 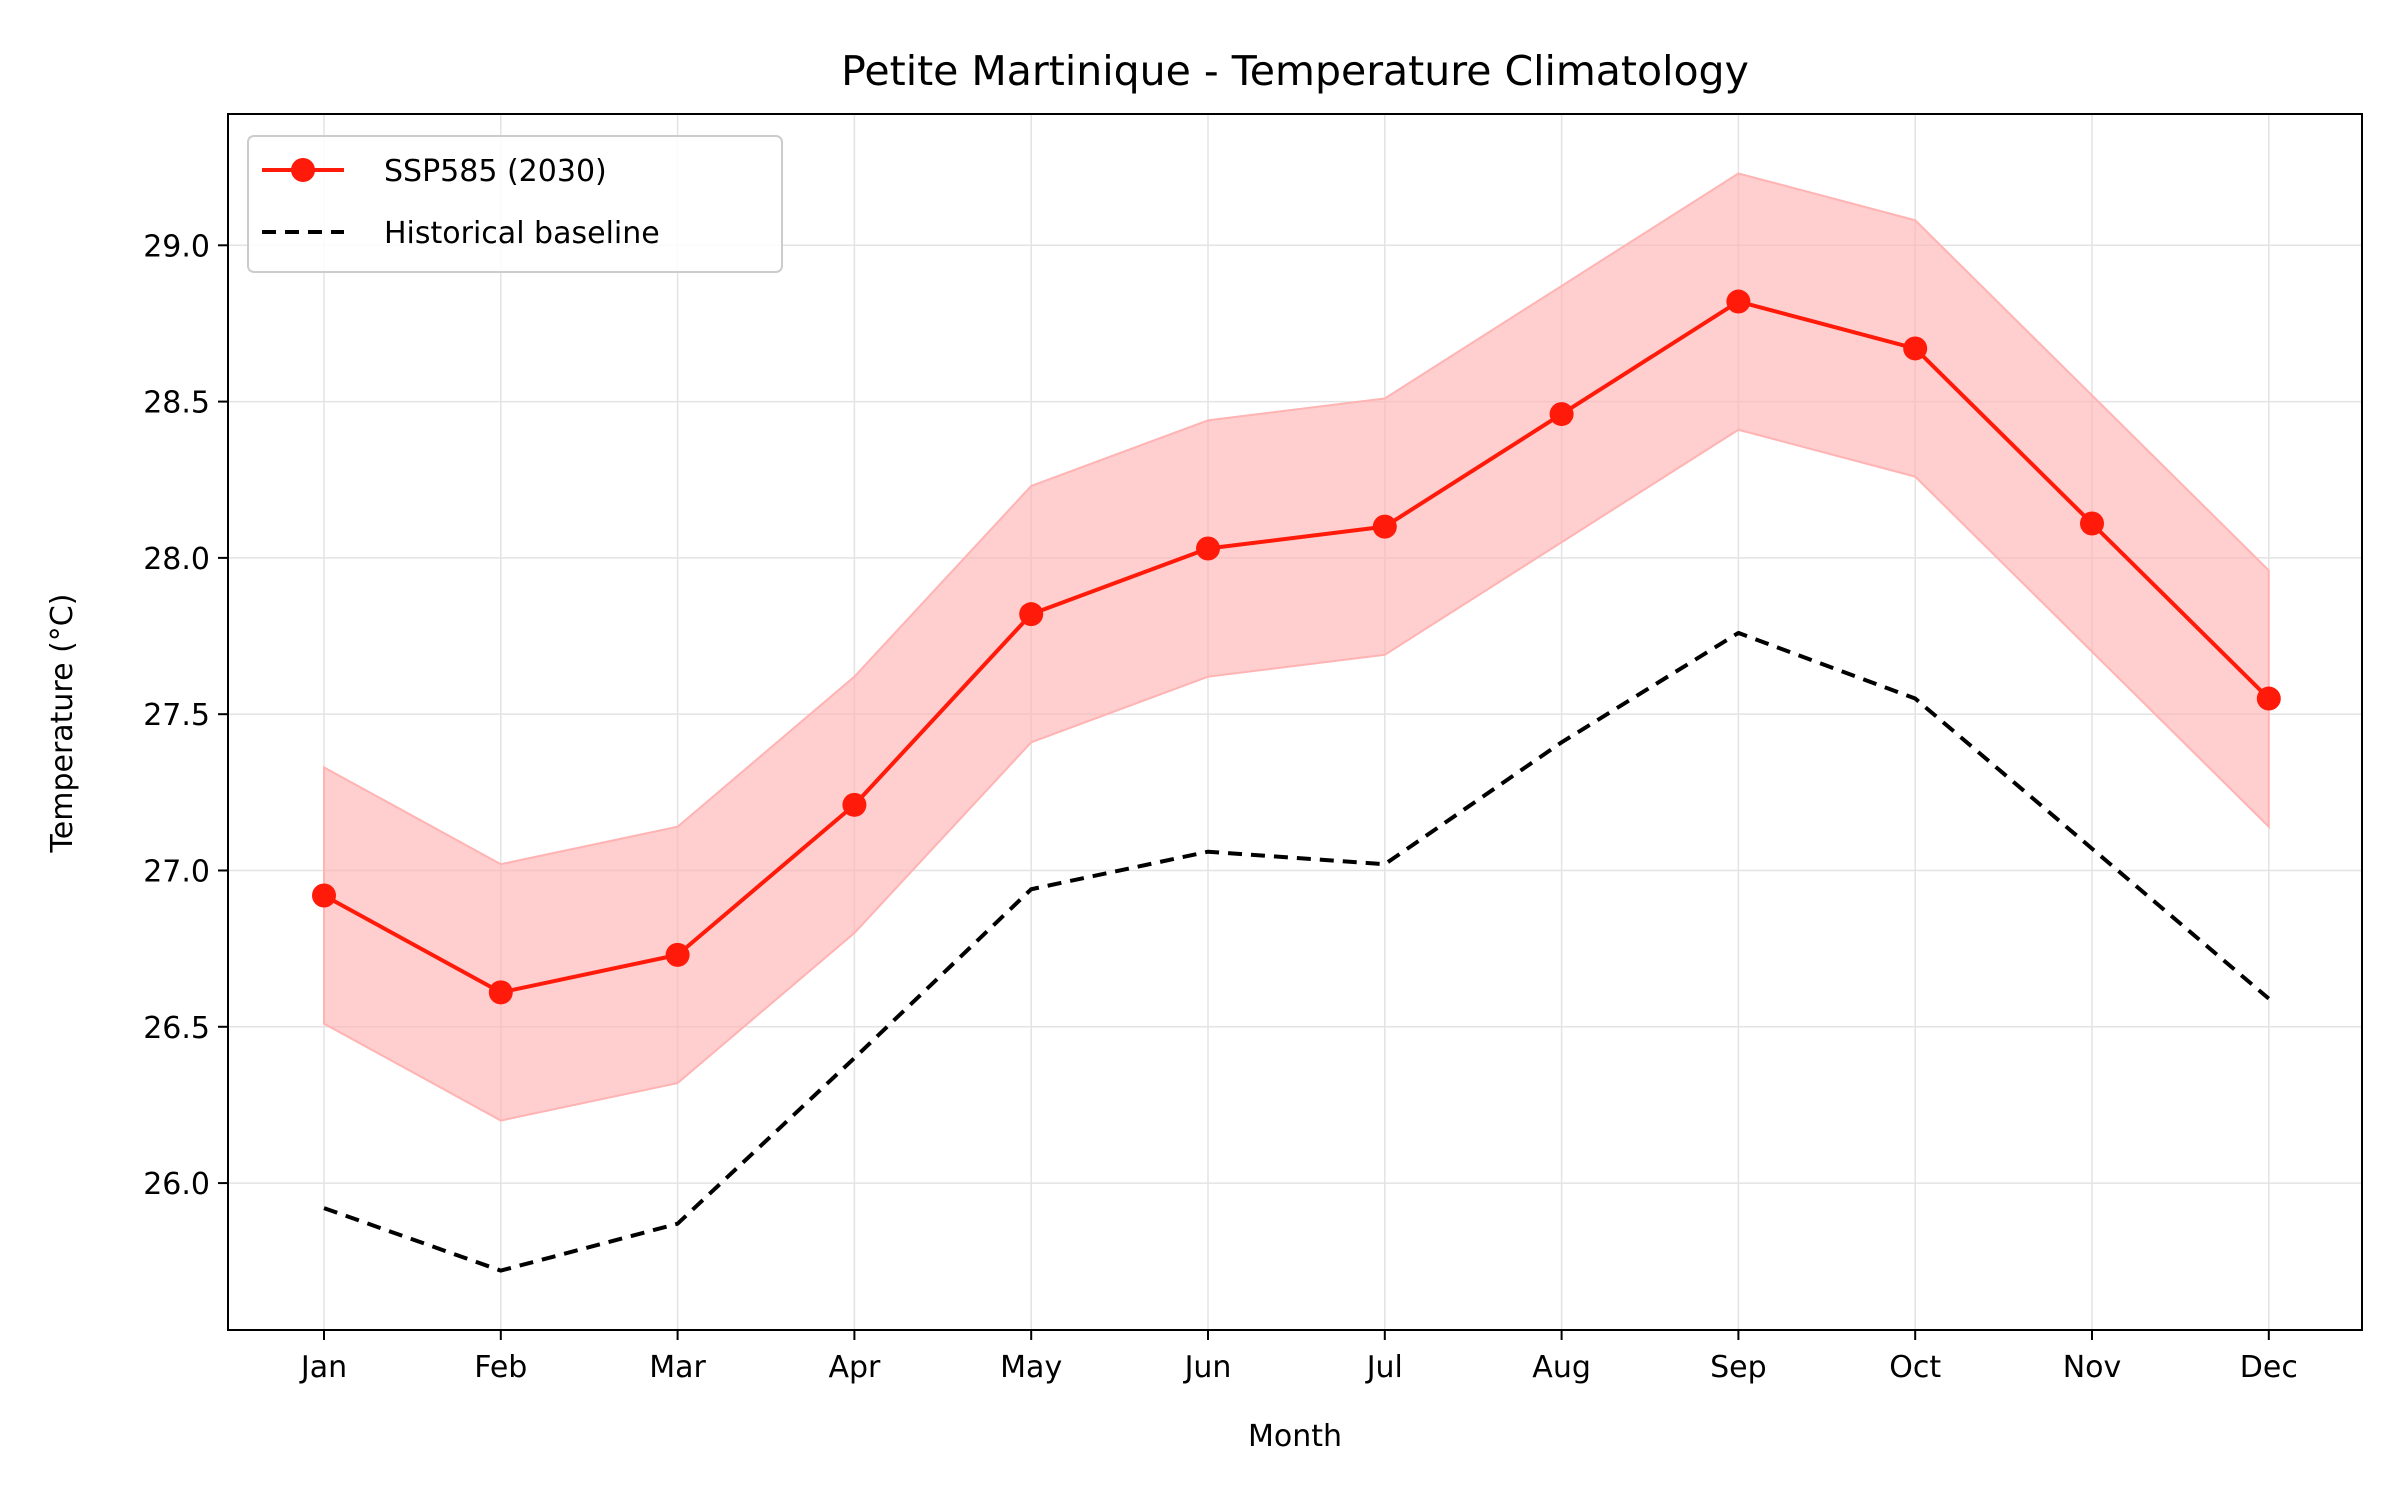 What do you see at coordinates (854, 1367) in the screenshot?
I see `x-tick-label: Apr` at bounding box center [854, 1367].